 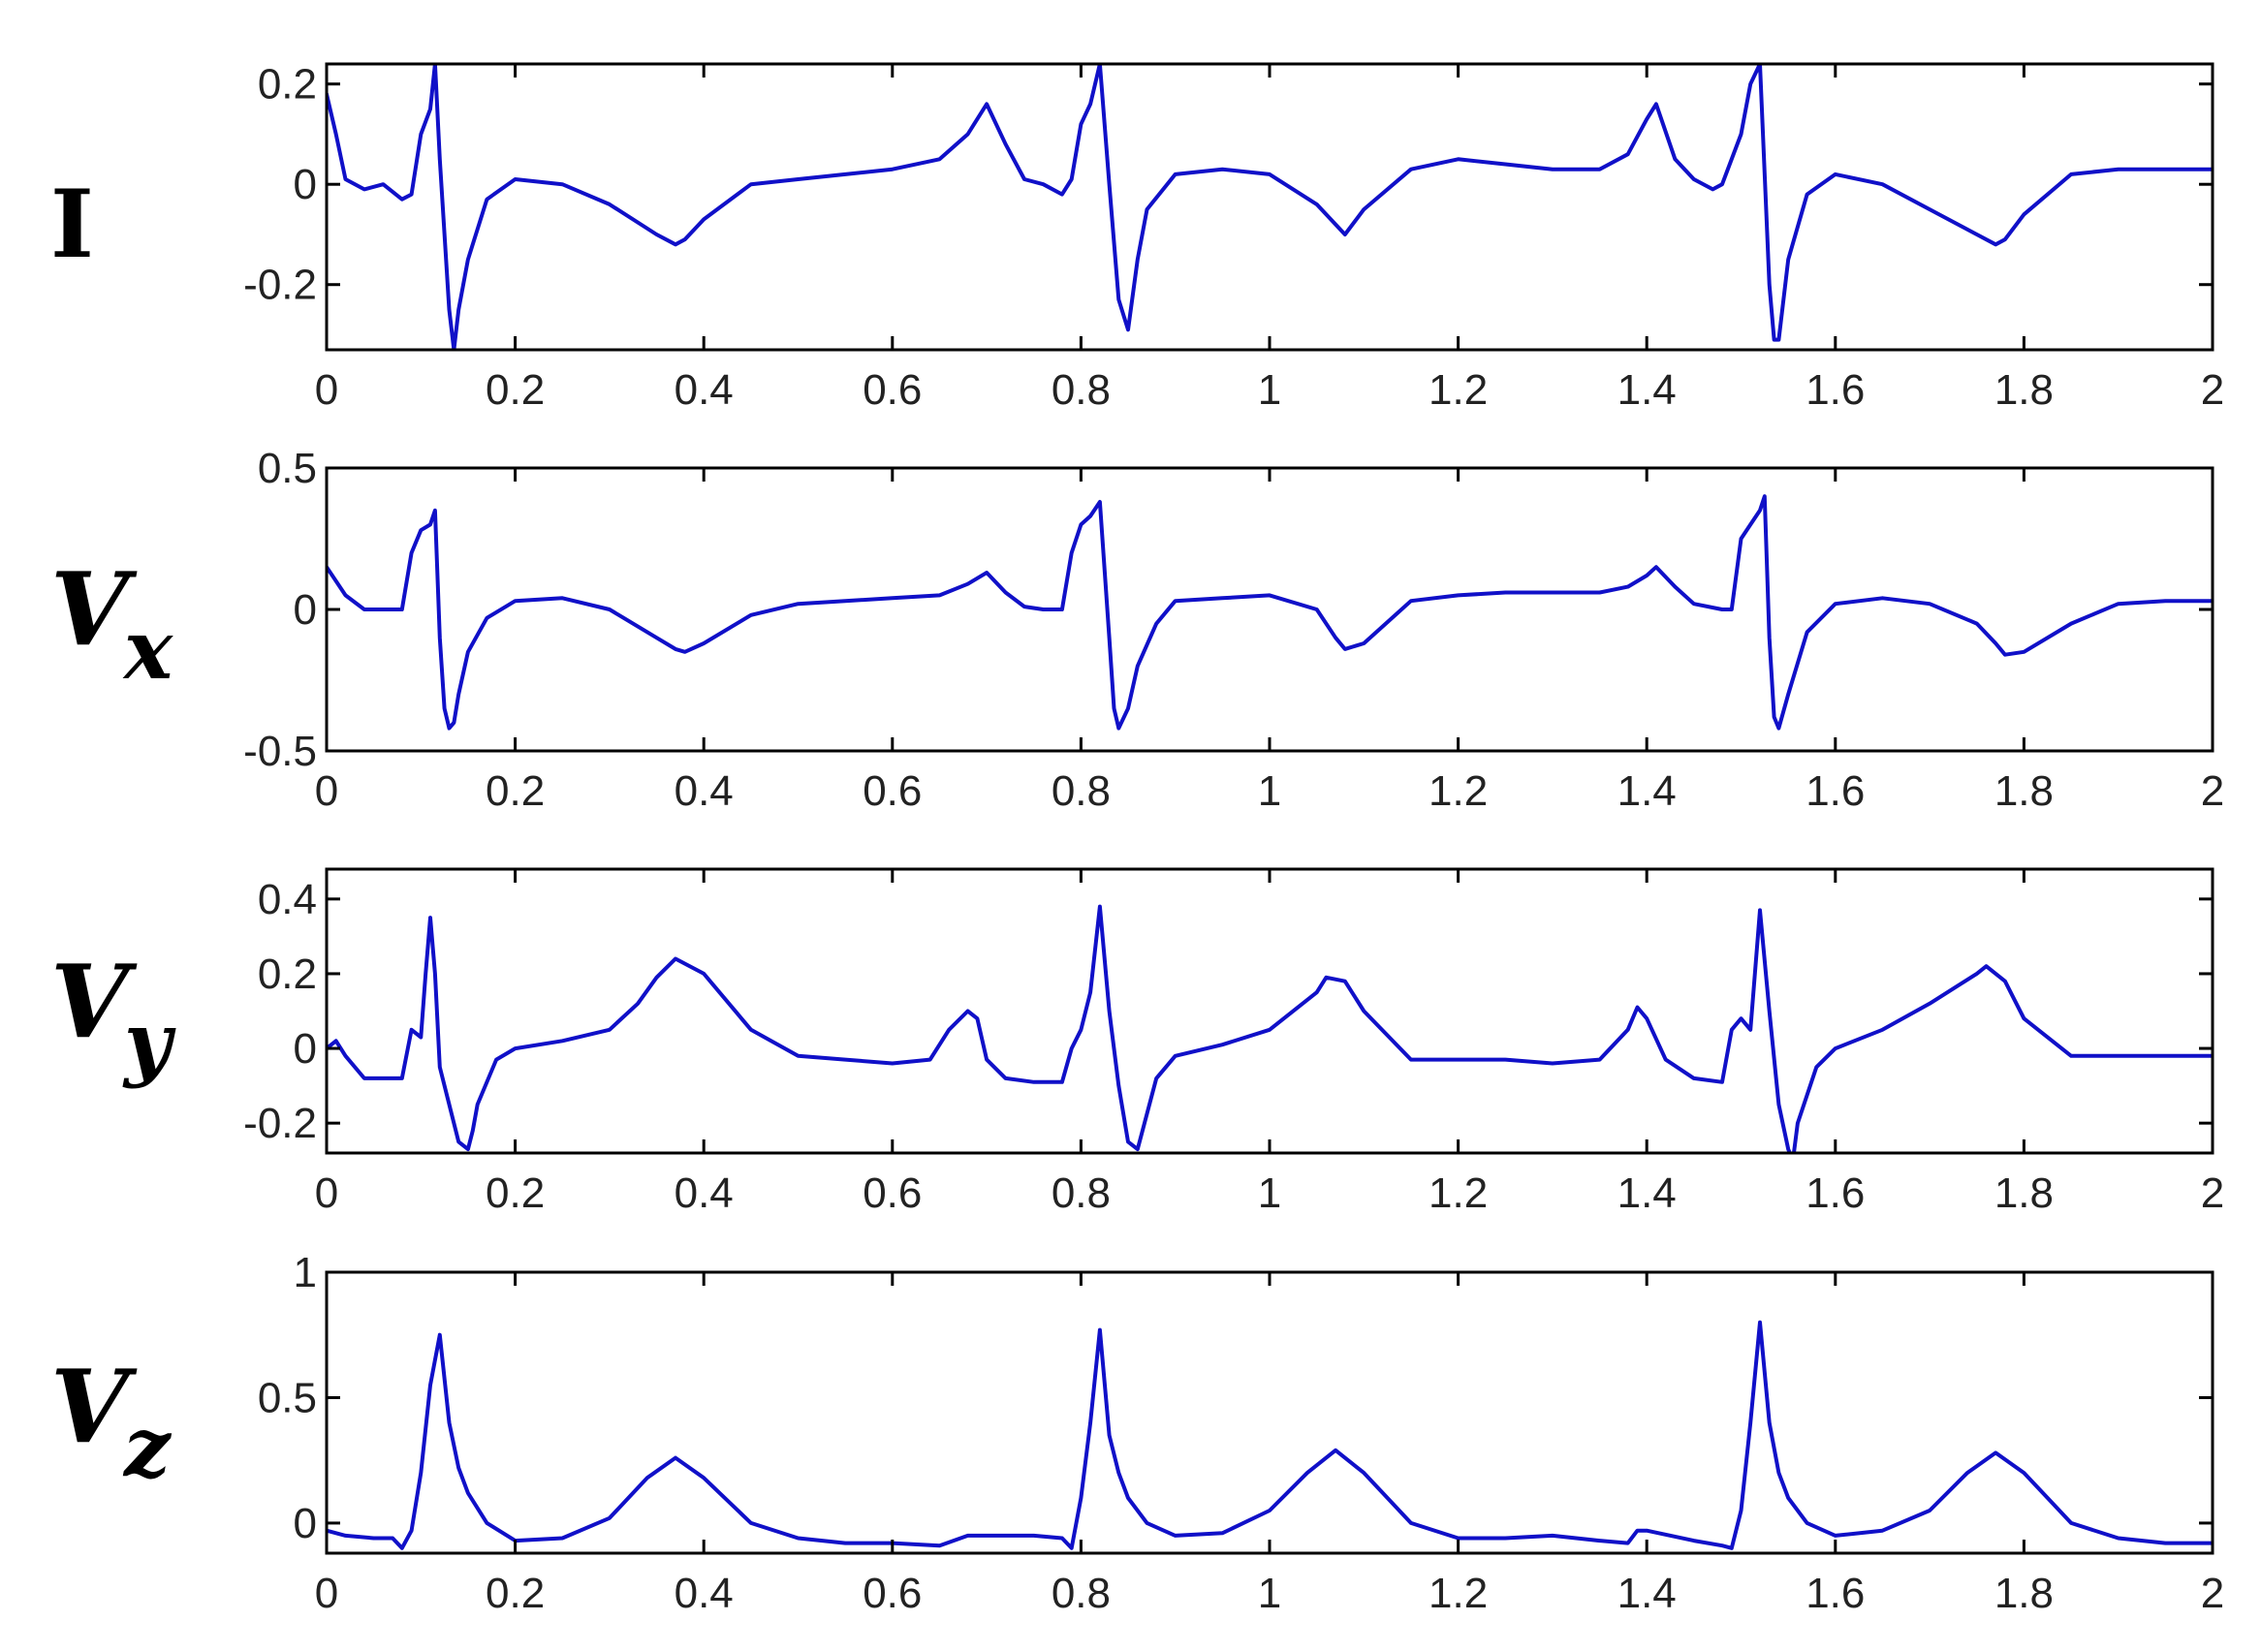 What do you see at coordinates (149, 1042) in the screenshot?
I see `lead-label-subscript: y` at bounding box center [149, 1042].